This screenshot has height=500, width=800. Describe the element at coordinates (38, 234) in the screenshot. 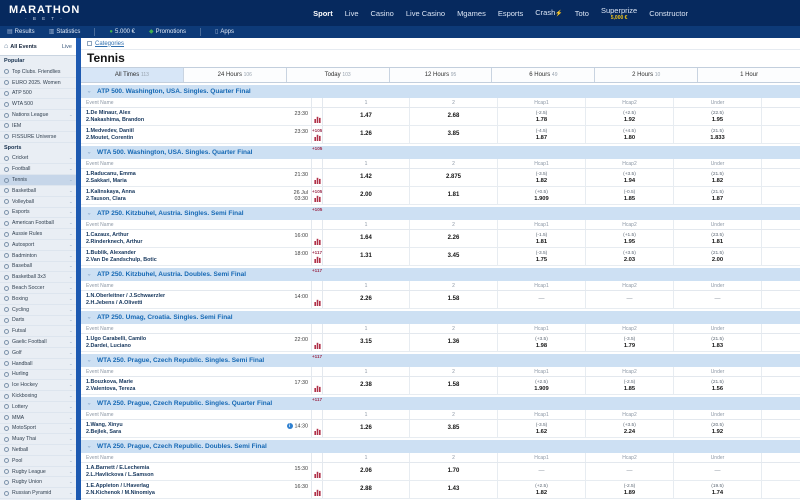

I see `sidebar-item-aussie-rules: Aussie Rules ⌄` at that location.